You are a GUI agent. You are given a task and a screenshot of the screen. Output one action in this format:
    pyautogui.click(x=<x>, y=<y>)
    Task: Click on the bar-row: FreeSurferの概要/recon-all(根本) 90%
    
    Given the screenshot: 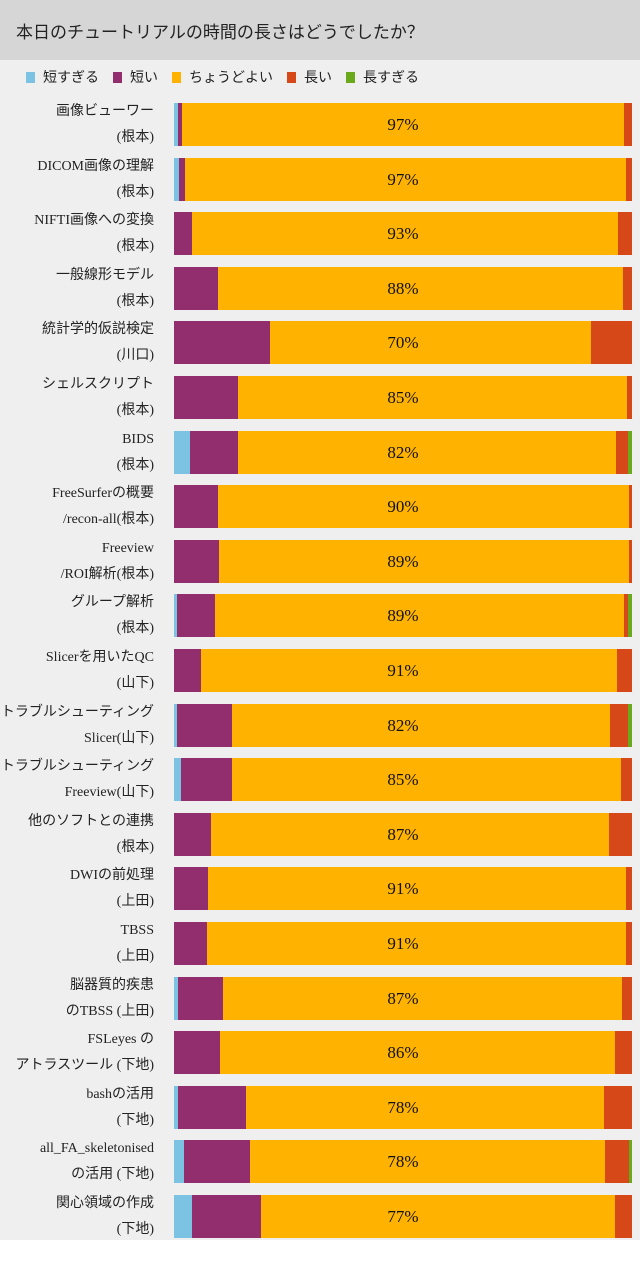 What is the action you would take?
    pyautogui.click(x=320, y=507)
    